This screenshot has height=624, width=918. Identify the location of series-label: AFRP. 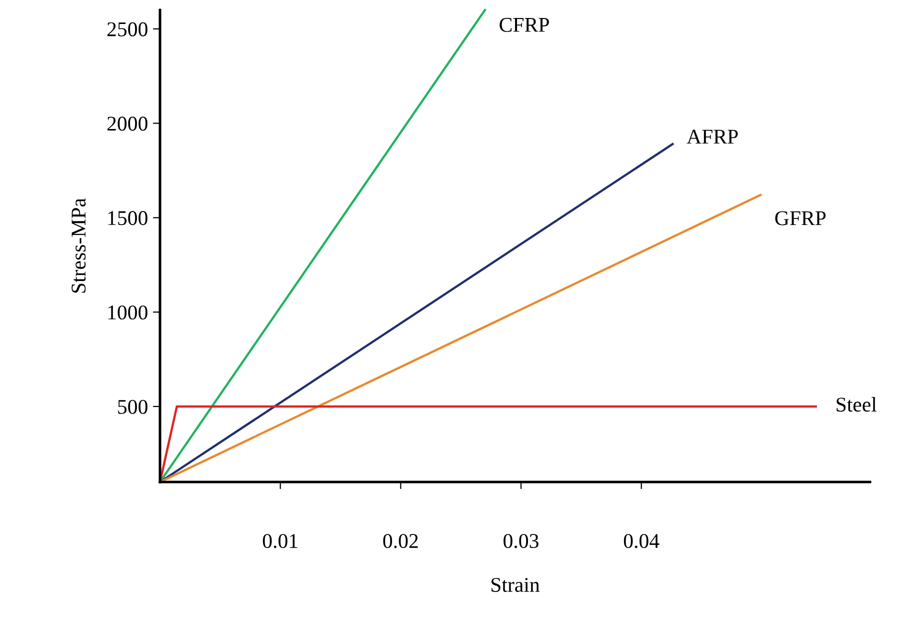
(712, 137).